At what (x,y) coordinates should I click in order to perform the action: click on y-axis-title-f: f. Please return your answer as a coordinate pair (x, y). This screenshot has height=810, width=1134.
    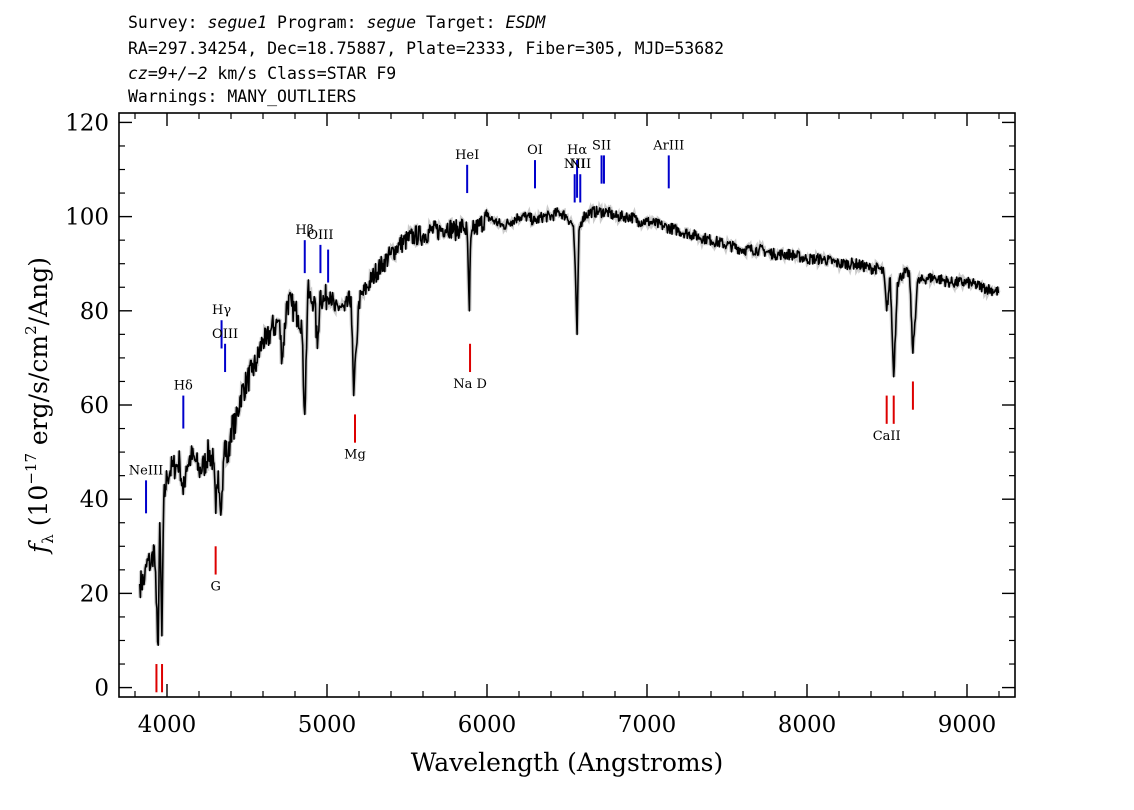
    Looking at the image, I should click on (38, 547).